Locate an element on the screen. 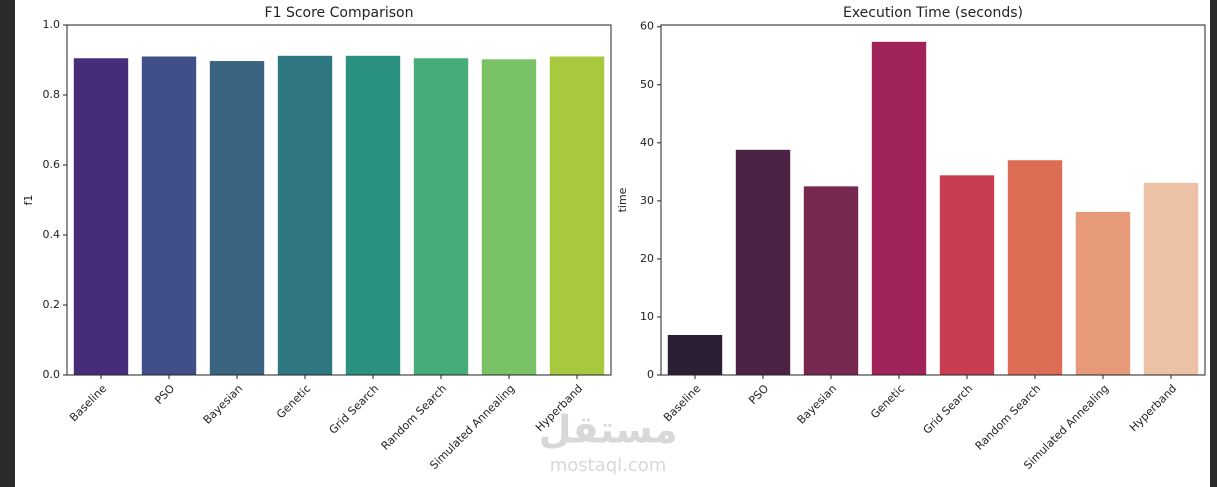 This screenshot has width=1217, height=487. watermark-arabic: مستقل is located at coordinates (608, 430).